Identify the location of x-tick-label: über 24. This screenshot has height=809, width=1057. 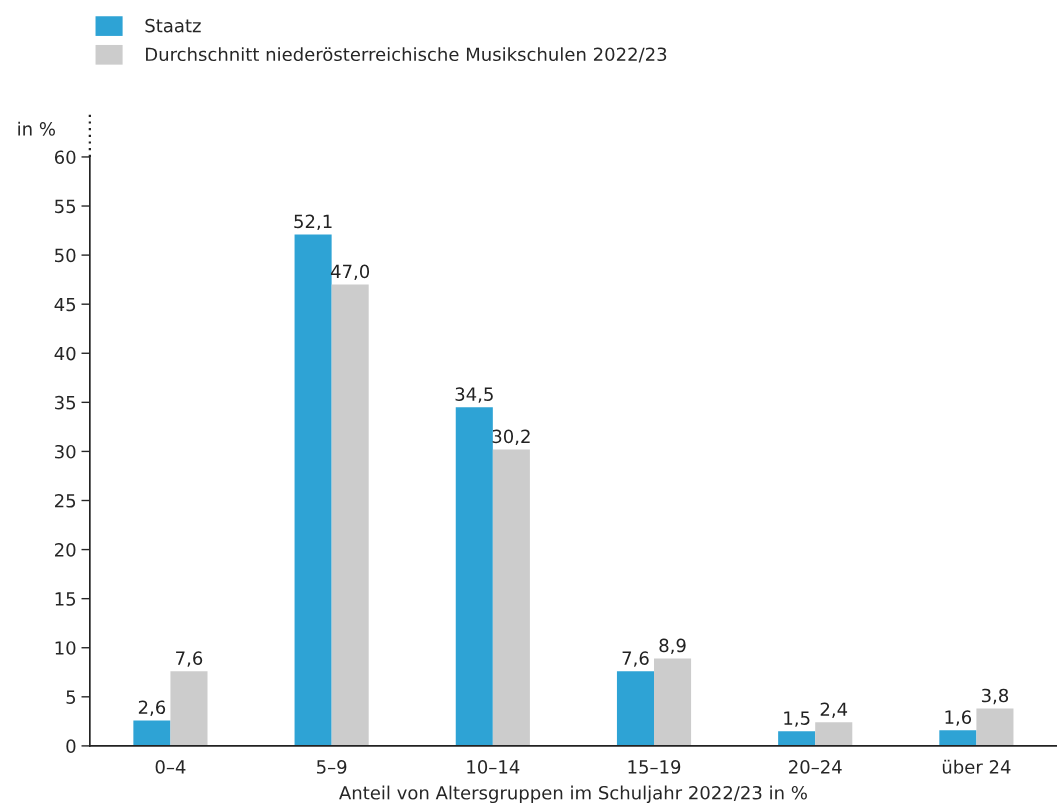
(976, 766).